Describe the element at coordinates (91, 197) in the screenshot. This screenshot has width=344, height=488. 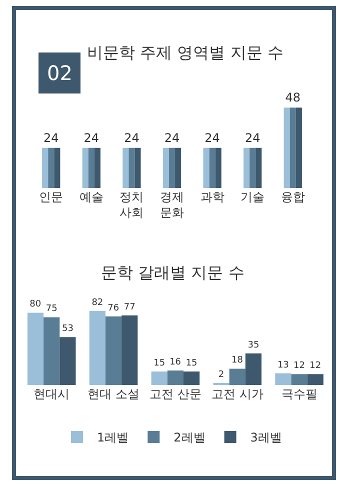
I see `x-tick-label: 예술` at that location.